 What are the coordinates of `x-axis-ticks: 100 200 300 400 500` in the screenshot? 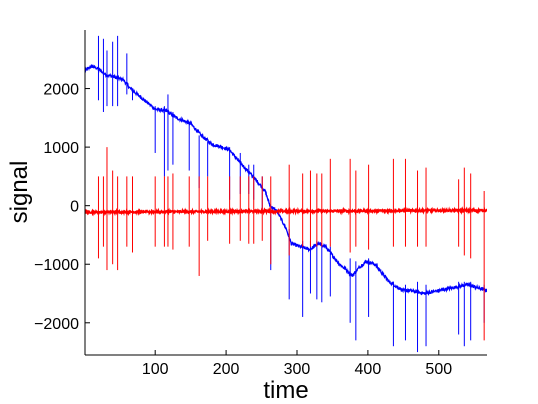 It's located at (297, 364).